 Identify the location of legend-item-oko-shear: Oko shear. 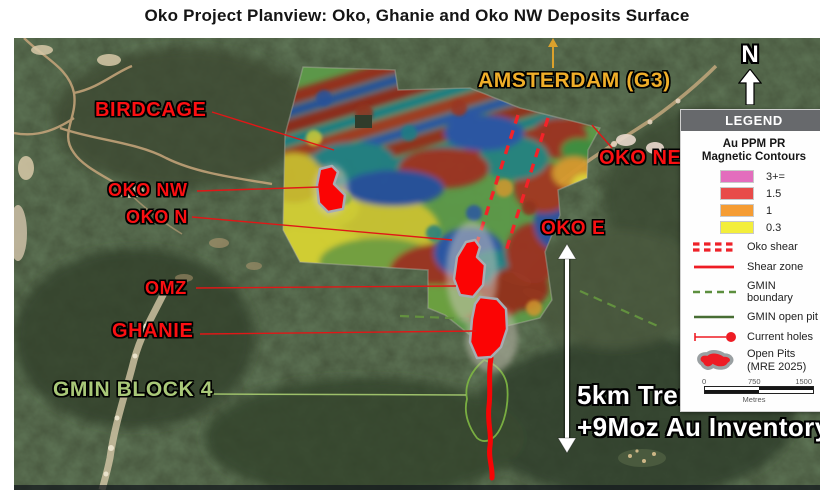
(756, 247).